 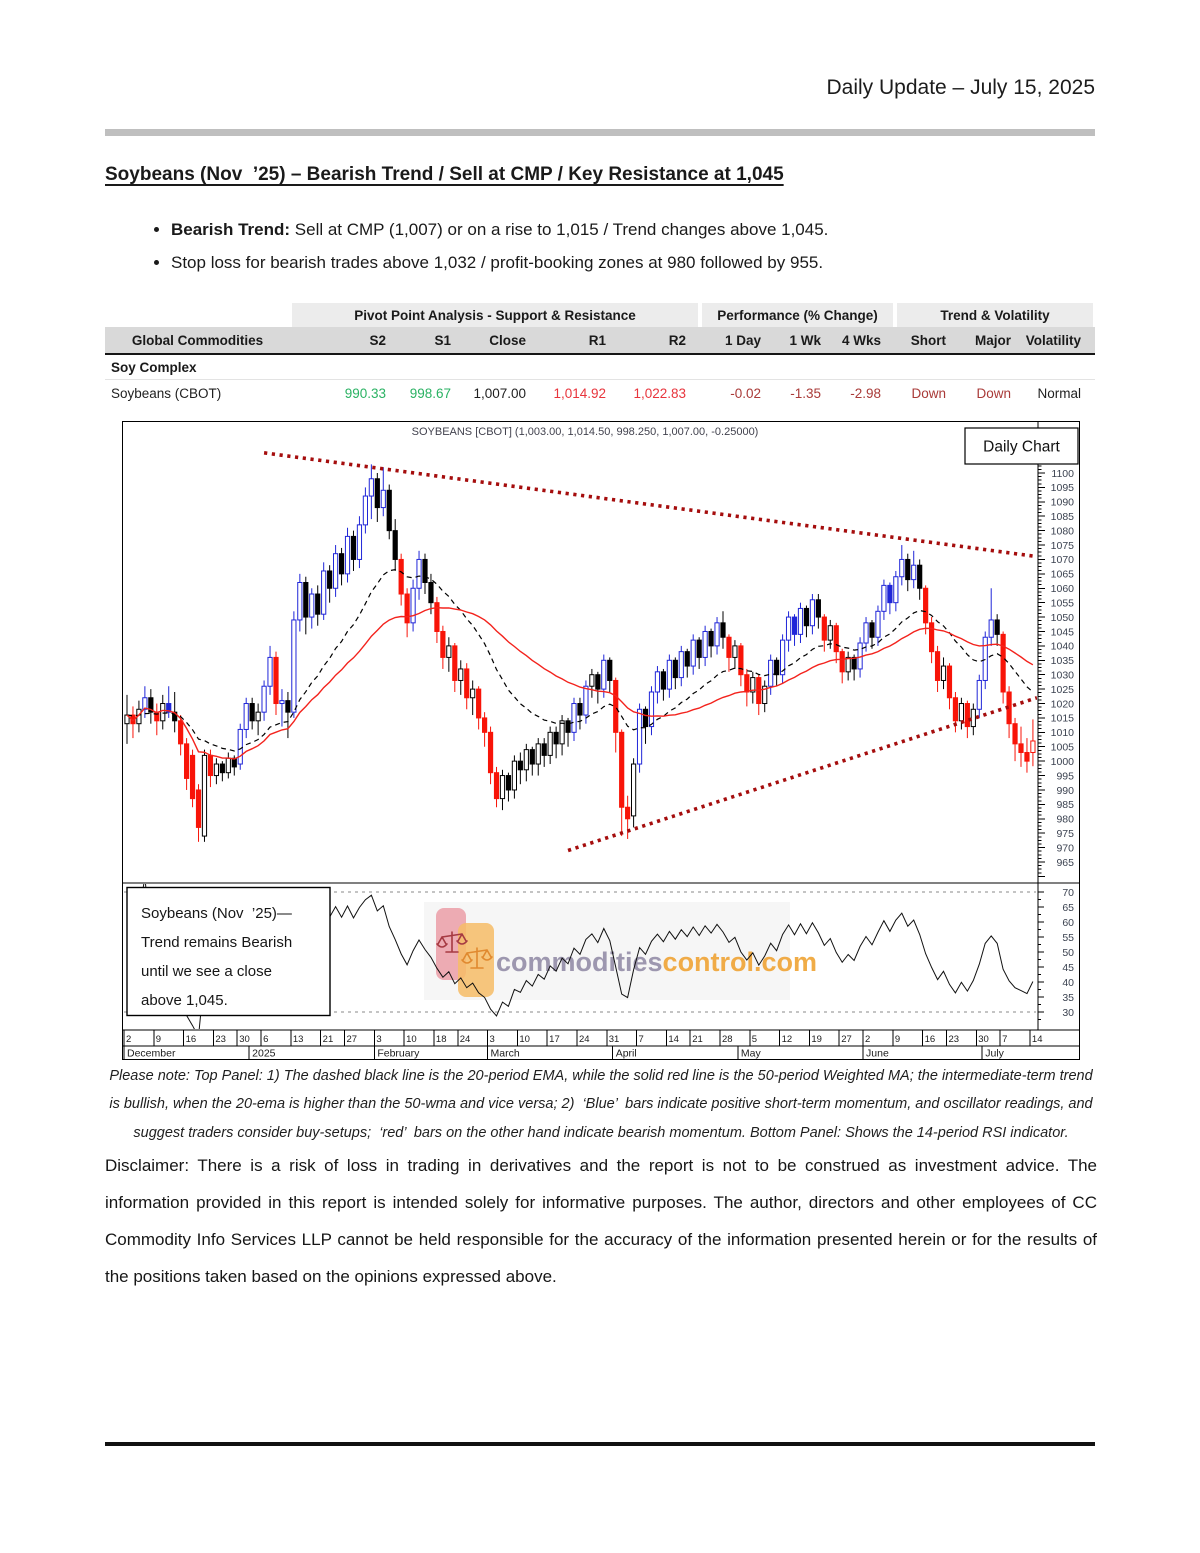 I want to click on svg-text: 1095, so click(x=1063, y=488).